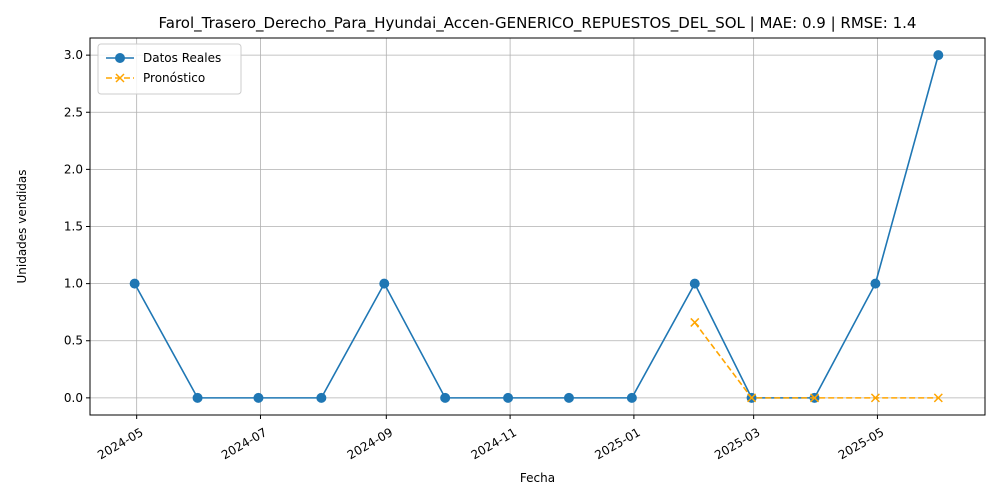 The height and width of the screenshot is (500, 1000). I want to click on legend: Datos Reales Pronóstico, so click(169, 69).